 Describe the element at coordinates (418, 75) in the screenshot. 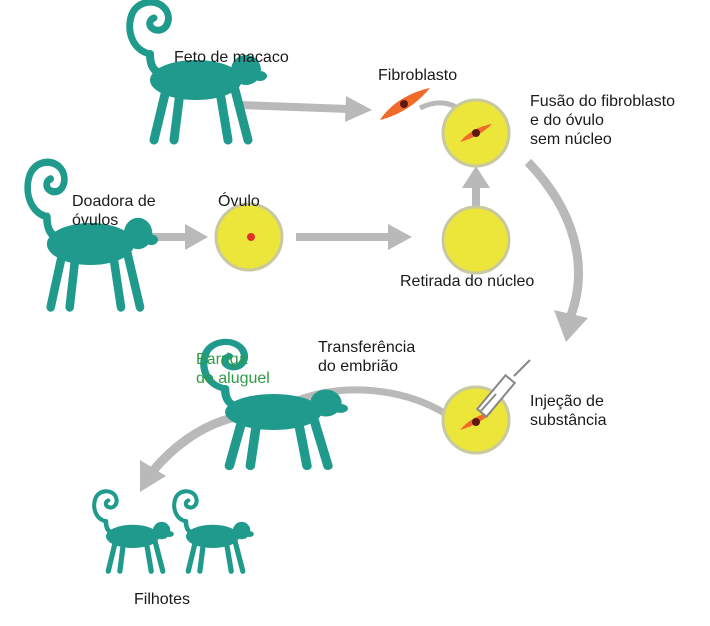

I see `label-fibroblasto: Fibroblasto` at that location.